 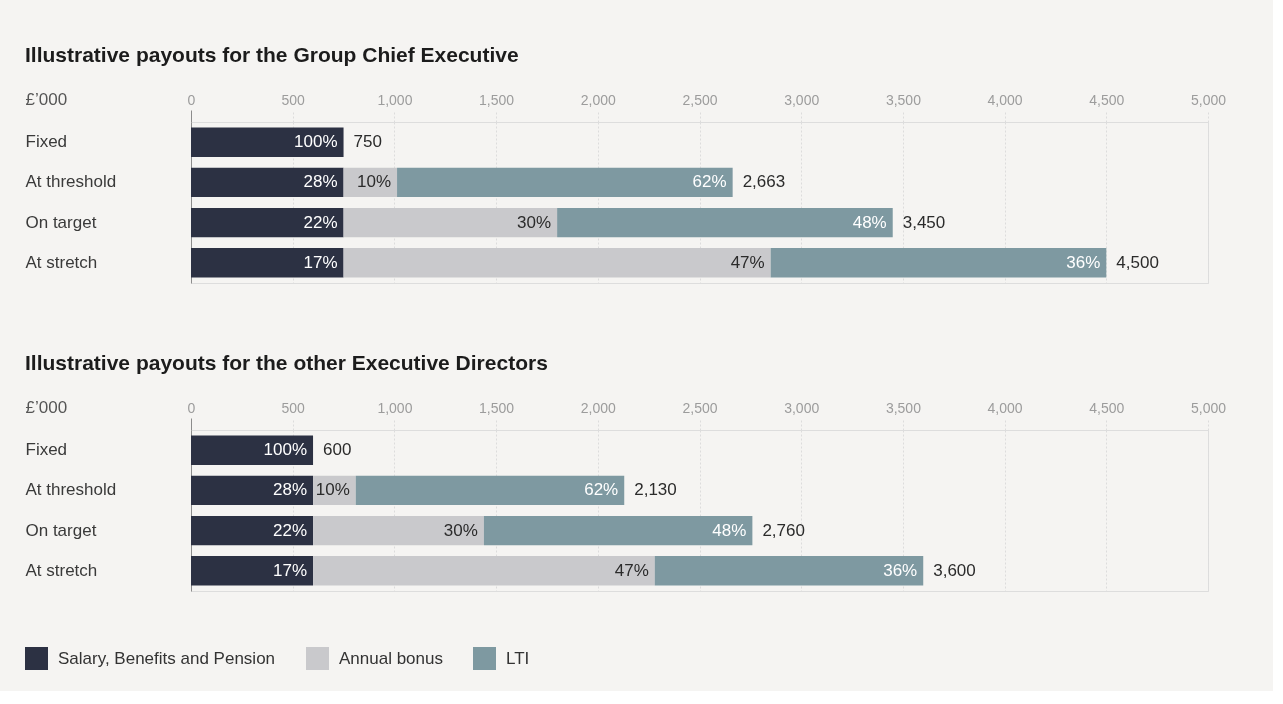 I want to click on total-label: 2,760, so click(x=783, y=530).